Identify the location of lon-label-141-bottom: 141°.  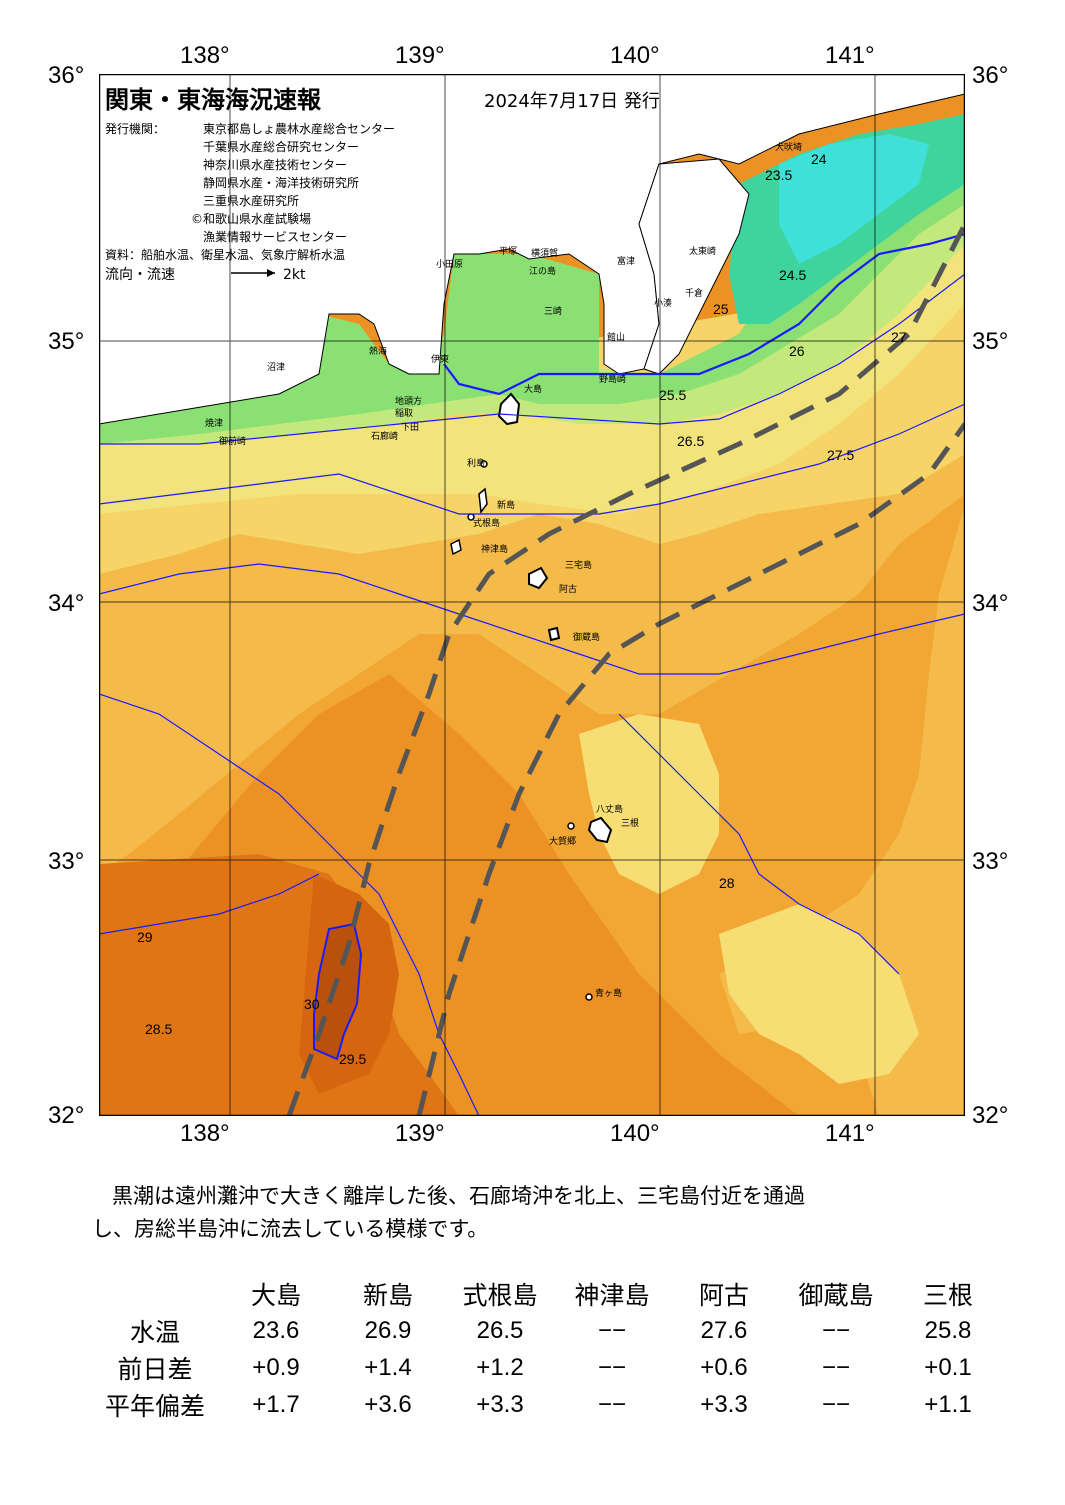
(850, 1133).